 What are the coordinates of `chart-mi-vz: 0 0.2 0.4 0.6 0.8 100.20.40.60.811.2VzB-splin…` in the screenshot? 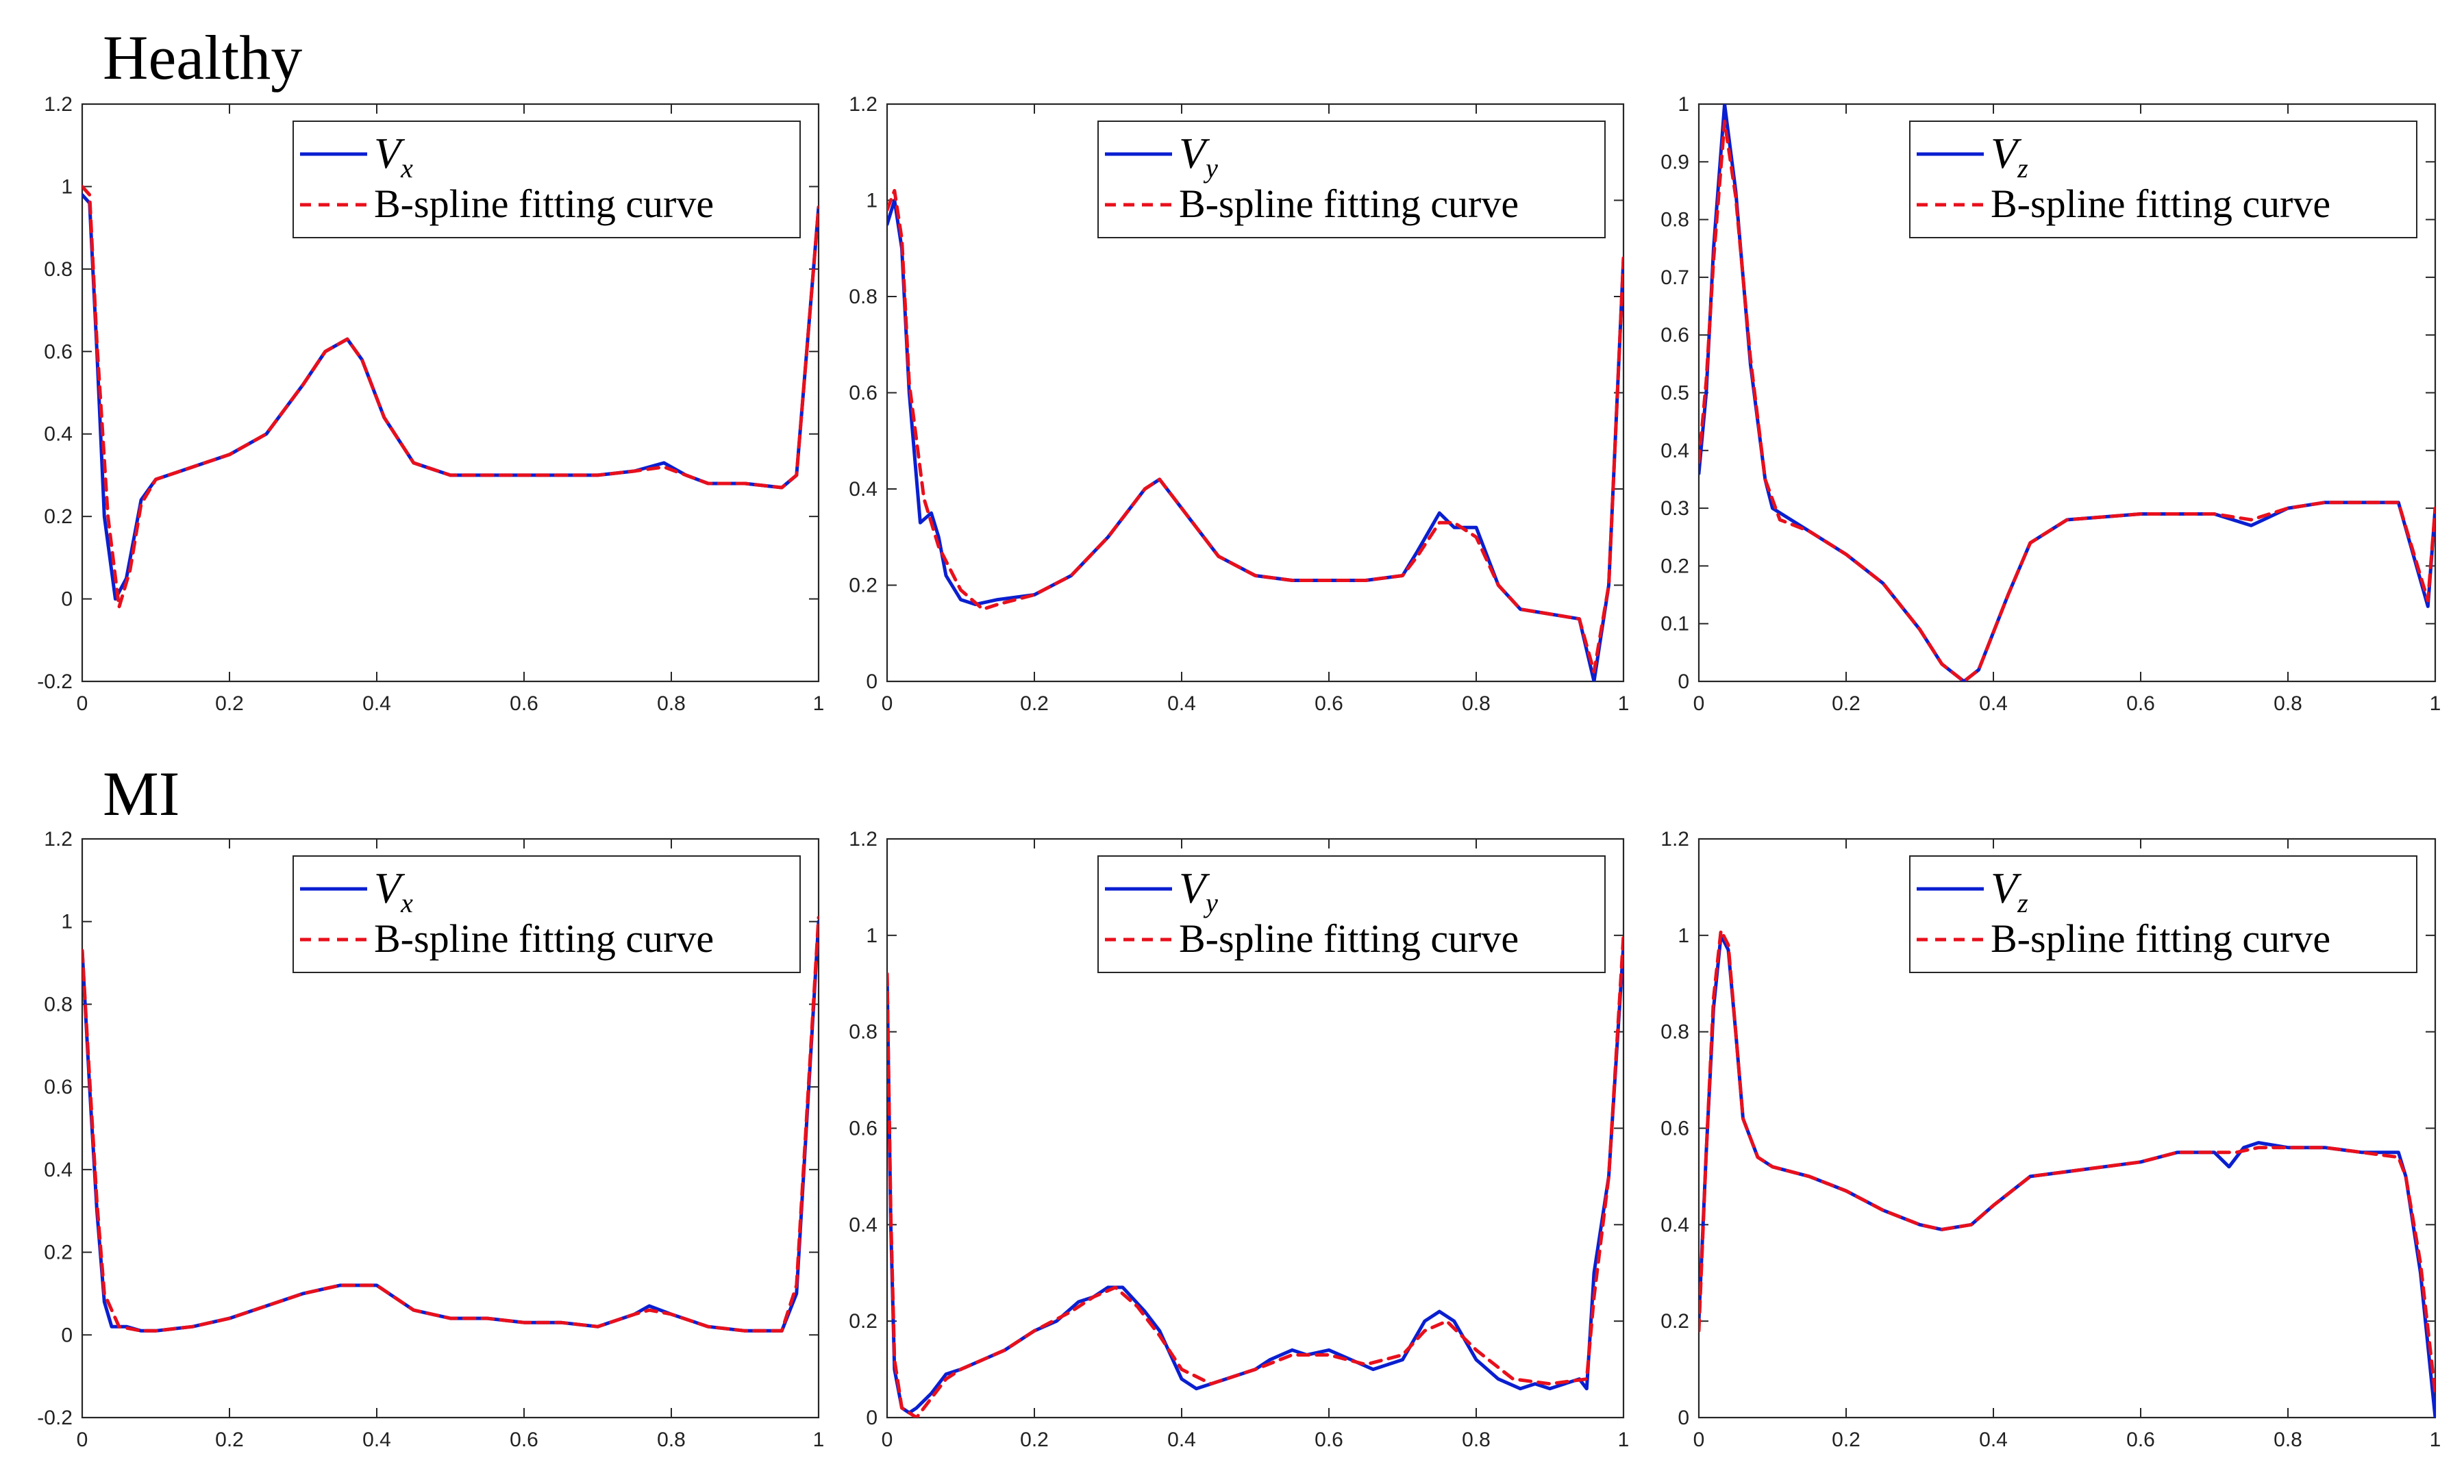 It's located at (2050, 1139).